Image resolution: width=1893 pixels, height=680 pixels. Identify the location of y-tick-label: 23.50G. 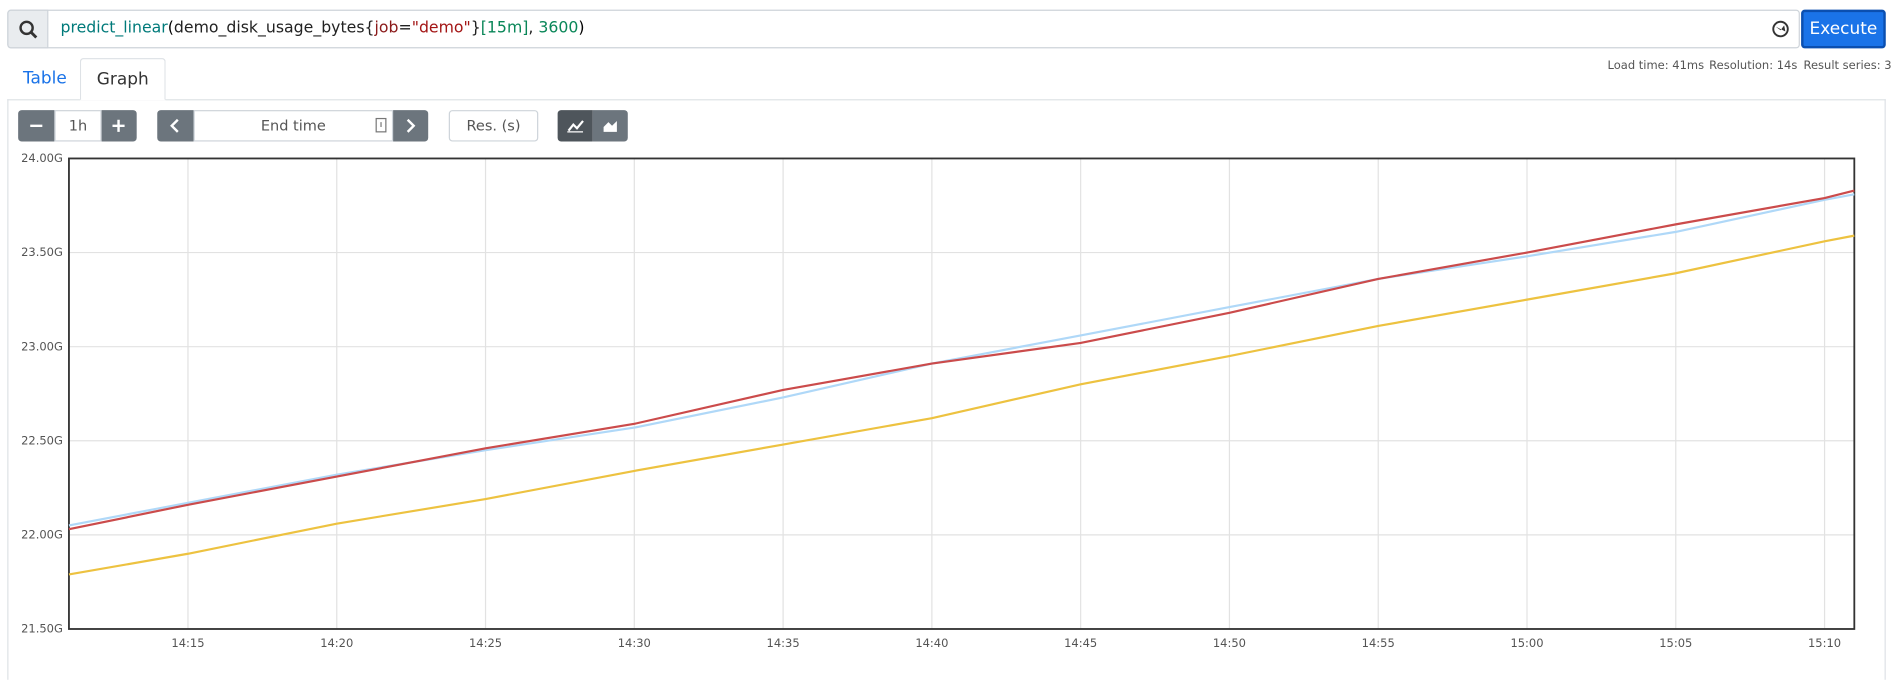
(42, 252).